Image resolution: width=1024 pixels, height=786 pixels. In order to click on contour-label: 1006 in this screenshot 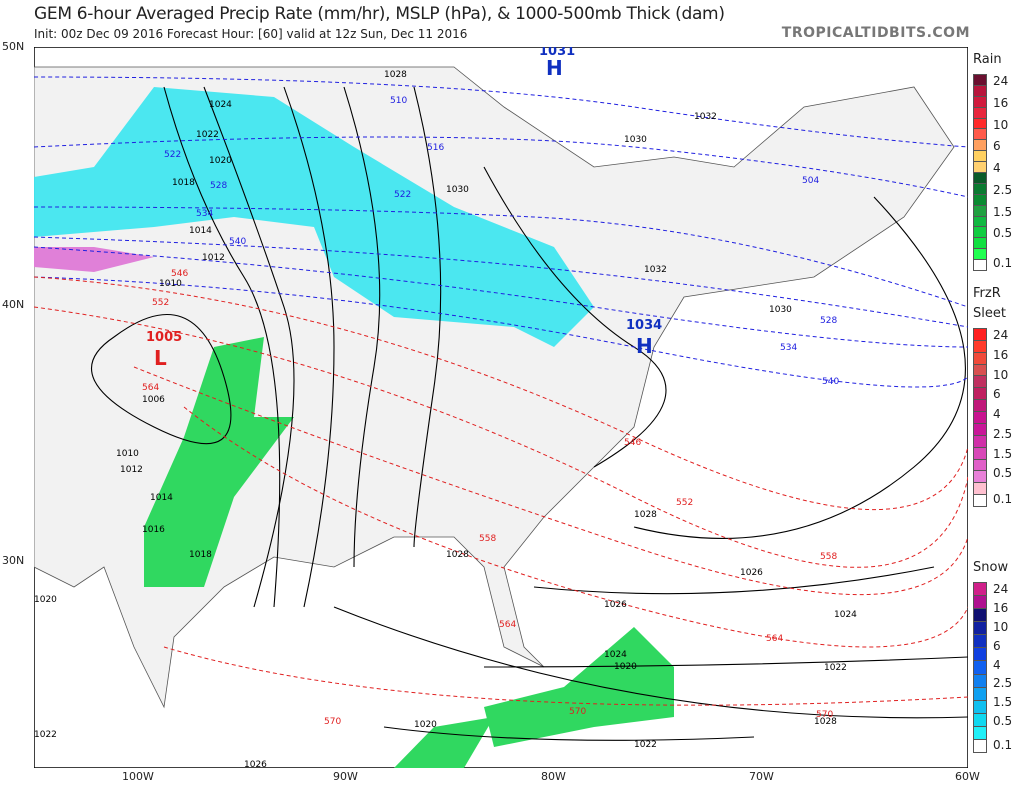, I will do `click(153, 400)`.